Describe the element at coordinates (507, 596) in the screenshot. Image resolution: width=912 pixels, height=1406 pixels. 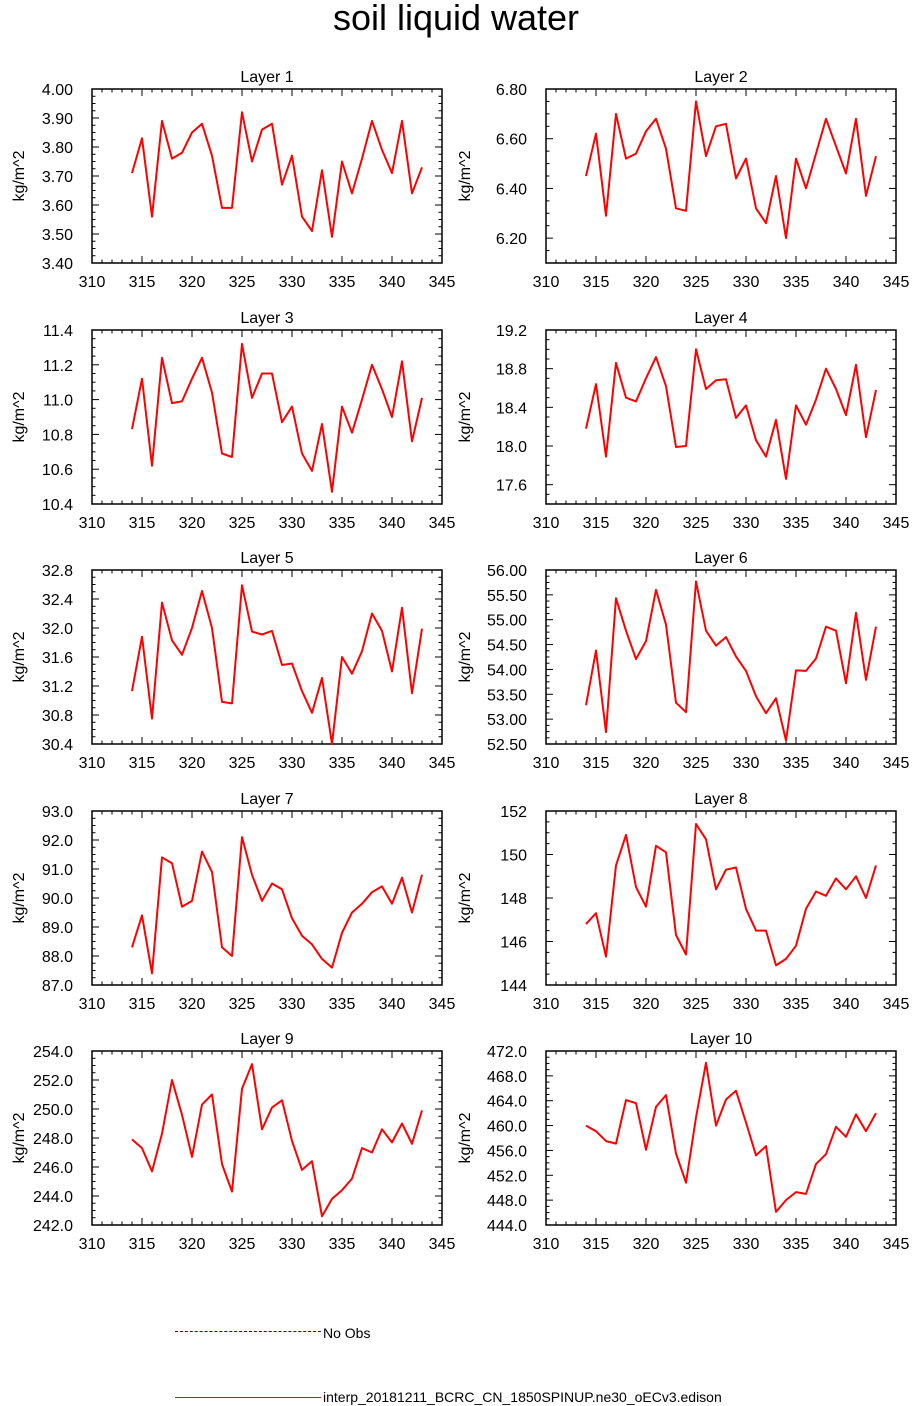
I see `panel-6-ytick-label: 55.50` at that location.